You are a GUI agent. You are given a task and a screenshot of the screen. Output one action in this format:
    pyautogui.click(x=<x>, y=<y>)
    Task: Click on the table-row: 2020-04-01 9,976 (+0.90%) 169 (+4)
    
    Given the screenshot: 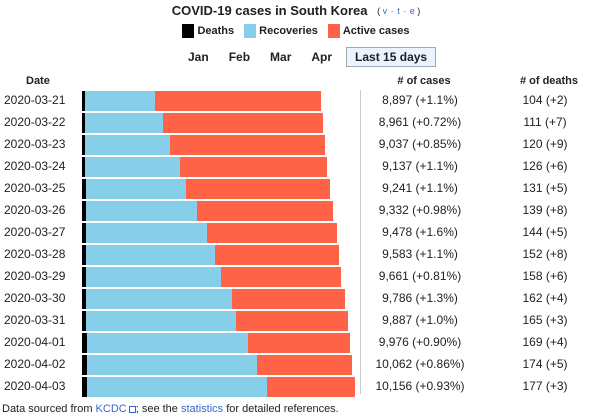 What is the action you would take?
    pyautogui.click(x=296, y=342)
    